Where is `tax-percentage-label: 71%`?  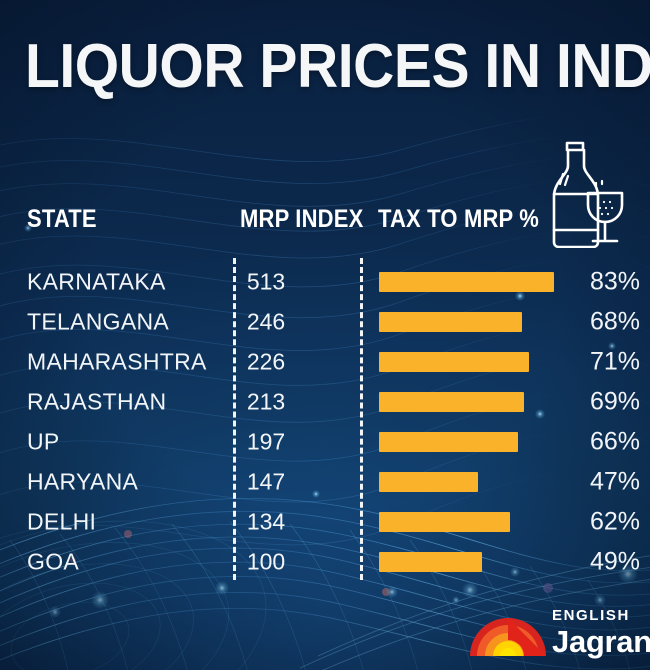 tax-percentage-label: 71% is located at coordinates (614, 361).